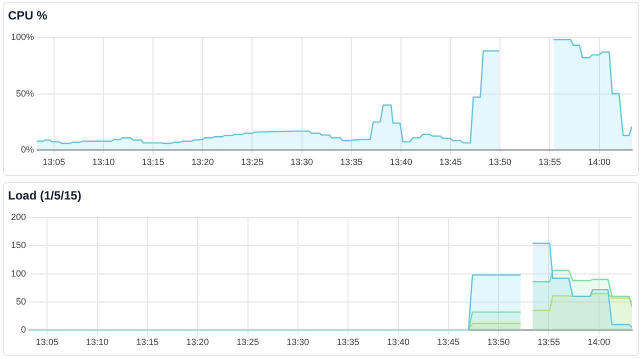 Image resolution: width=642 pixels, height=359 pixels. Describe the element at coordinates (18, 273) in the screenshot. I see `y-tick-label: 100` at that location.